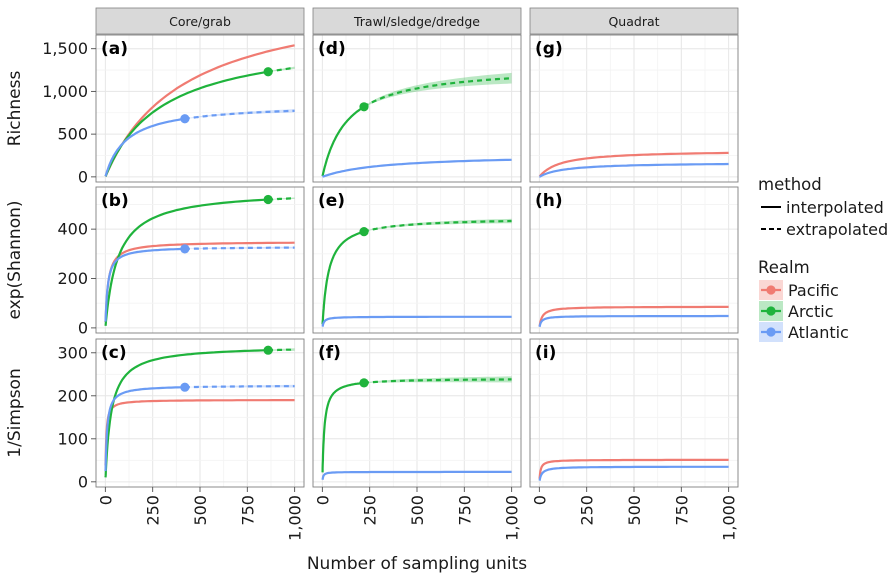  I want to click on panel-series-b, so click(199, 260).